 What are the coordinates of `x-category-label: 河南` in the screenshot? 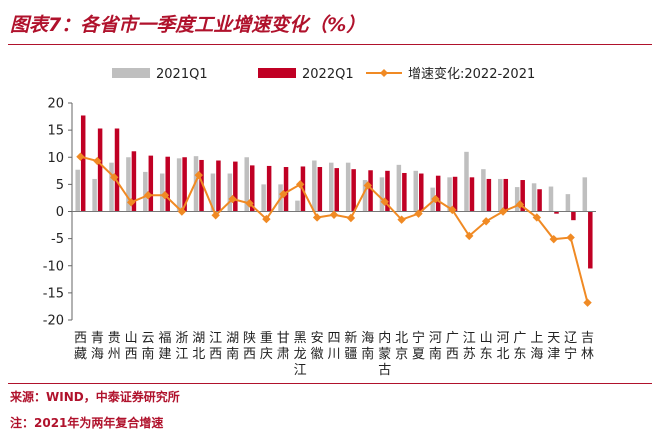 It's located at (435, 346).